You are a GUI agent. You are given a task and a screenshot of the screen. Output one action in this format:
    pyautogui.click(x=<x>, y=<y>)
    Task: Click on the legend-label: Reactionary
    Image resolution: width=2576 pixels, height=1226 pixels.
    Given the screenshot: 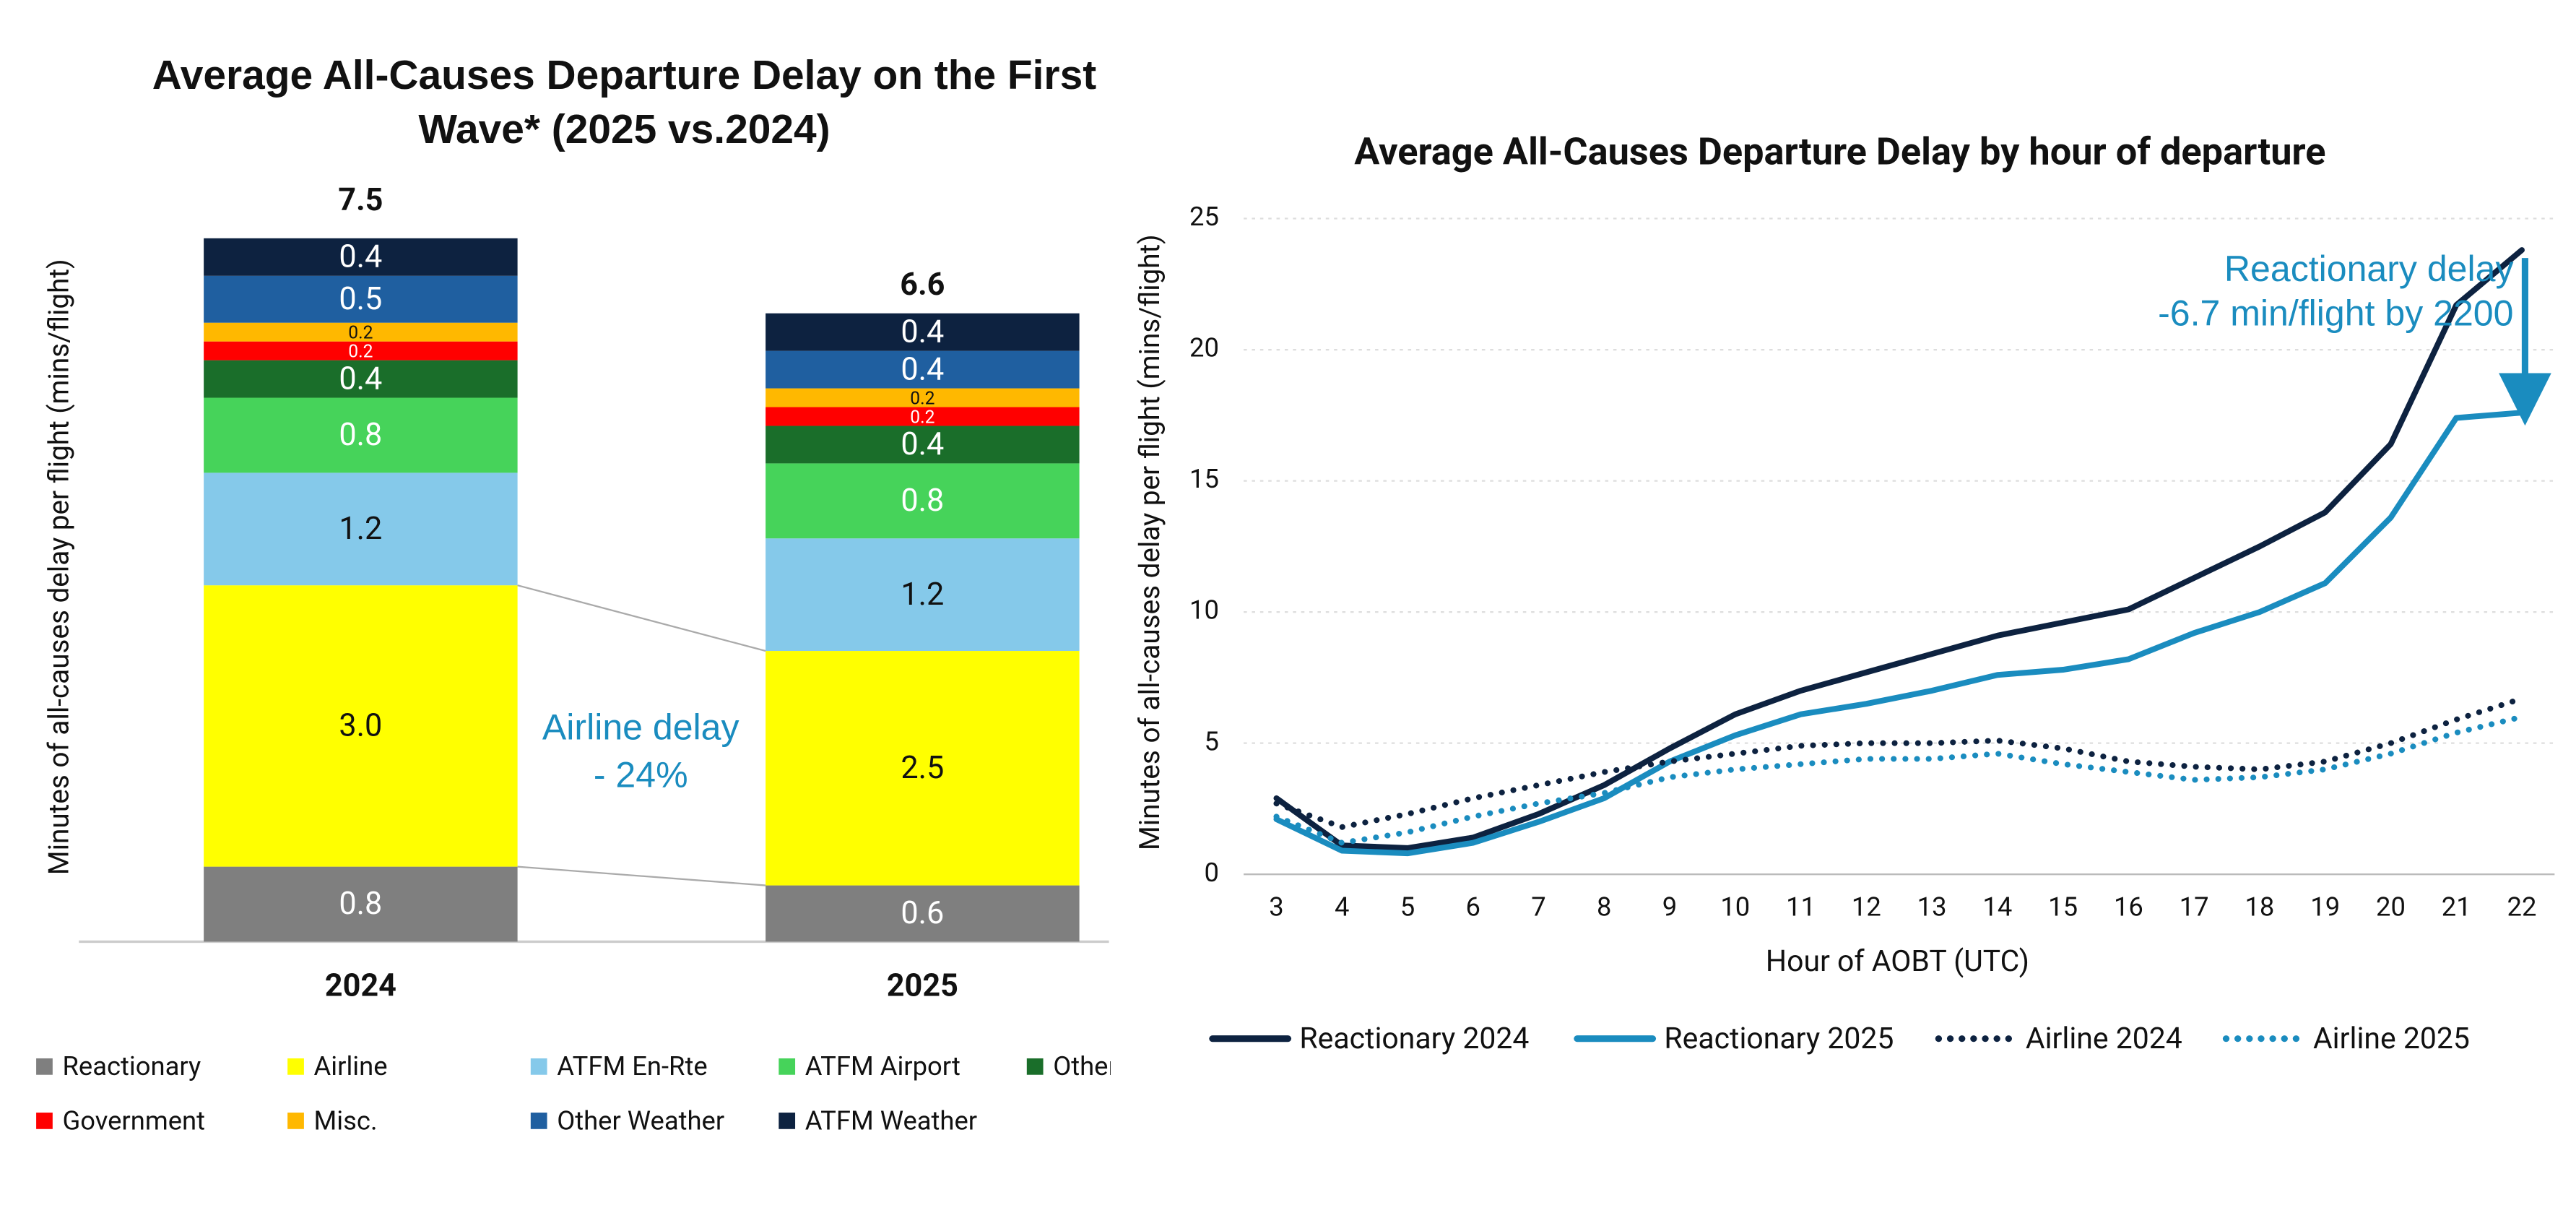 What is the action you would take?
    pyautogui.click(x=132, y=1066)
    